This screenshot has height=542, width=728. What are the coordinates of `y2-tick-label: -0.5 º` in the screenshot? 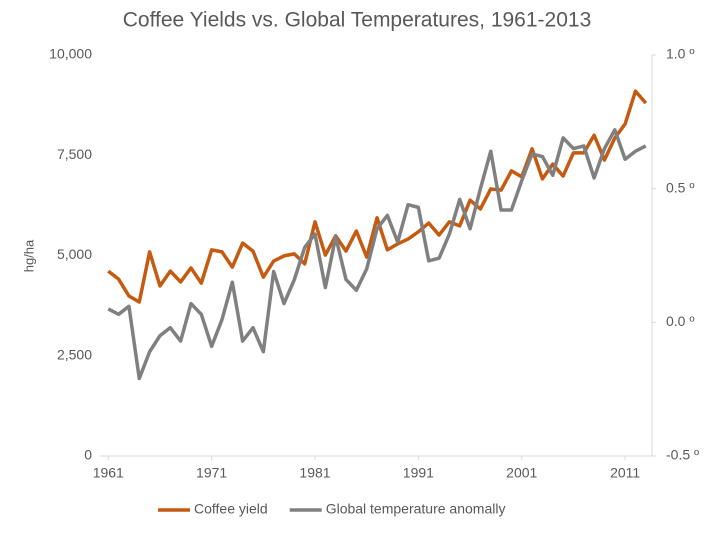 It's located at (682, 455).